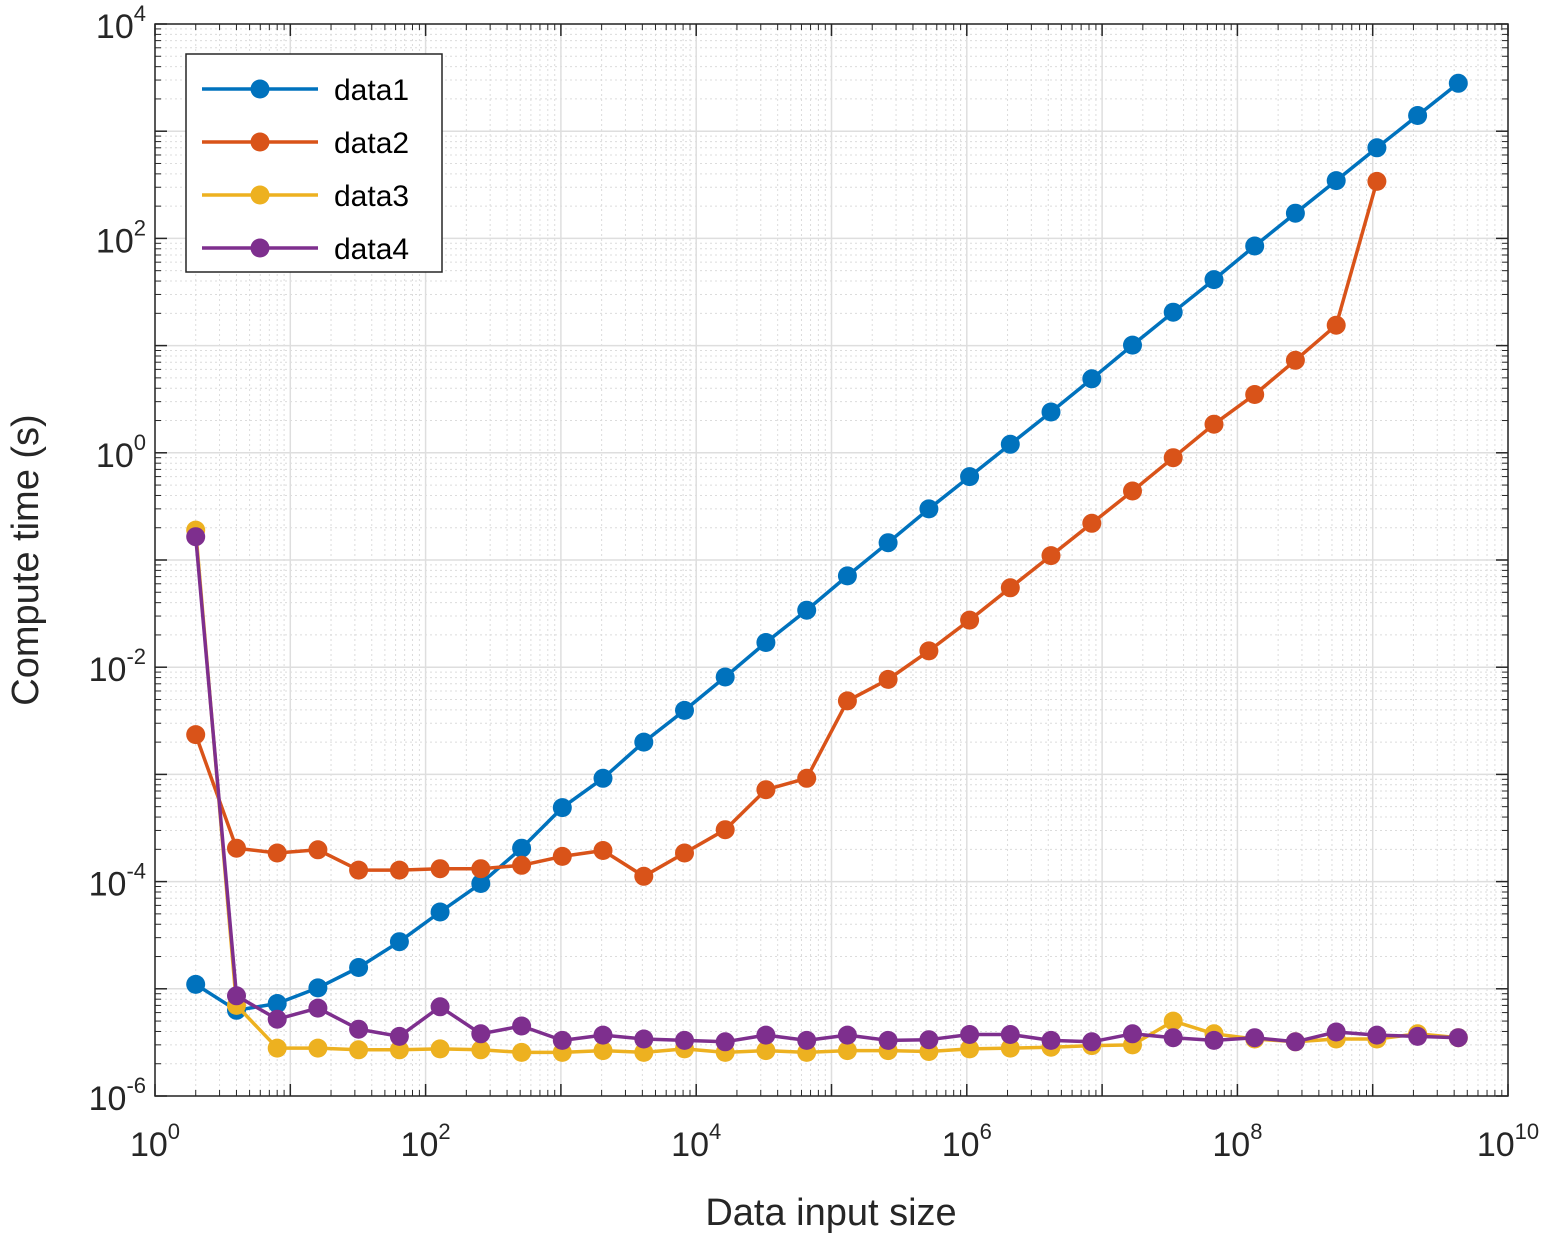 Image resolution: width=1551 pixels, height=1244 pixels. What do you see at coordinates (117, 1095) in the screenshot?
I see `y-tick-label: 10⁻⁶` at bounding box center [117, 1095].